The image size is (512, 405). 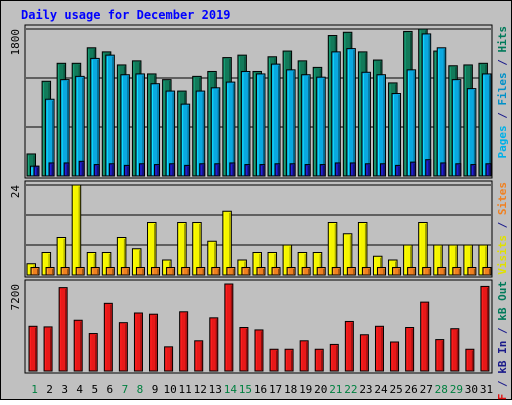 I want to click on x-tick-label: 5, so click(x=94, y=389).